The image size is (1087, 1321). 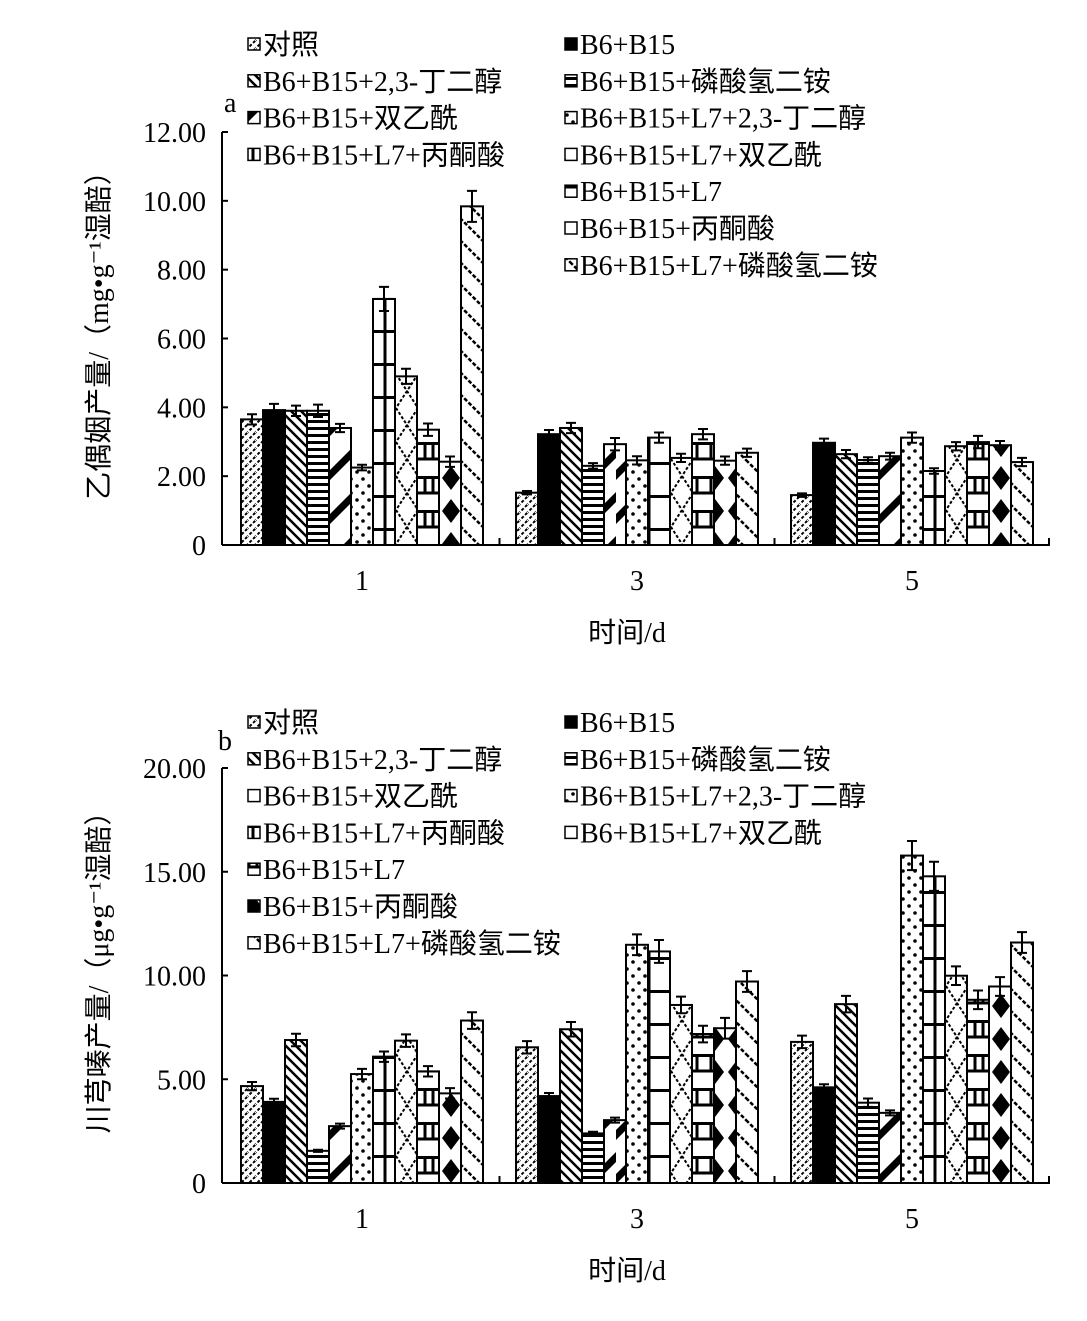 I want to click on y-tick-label: 6.00, so click(x=181, y=340).